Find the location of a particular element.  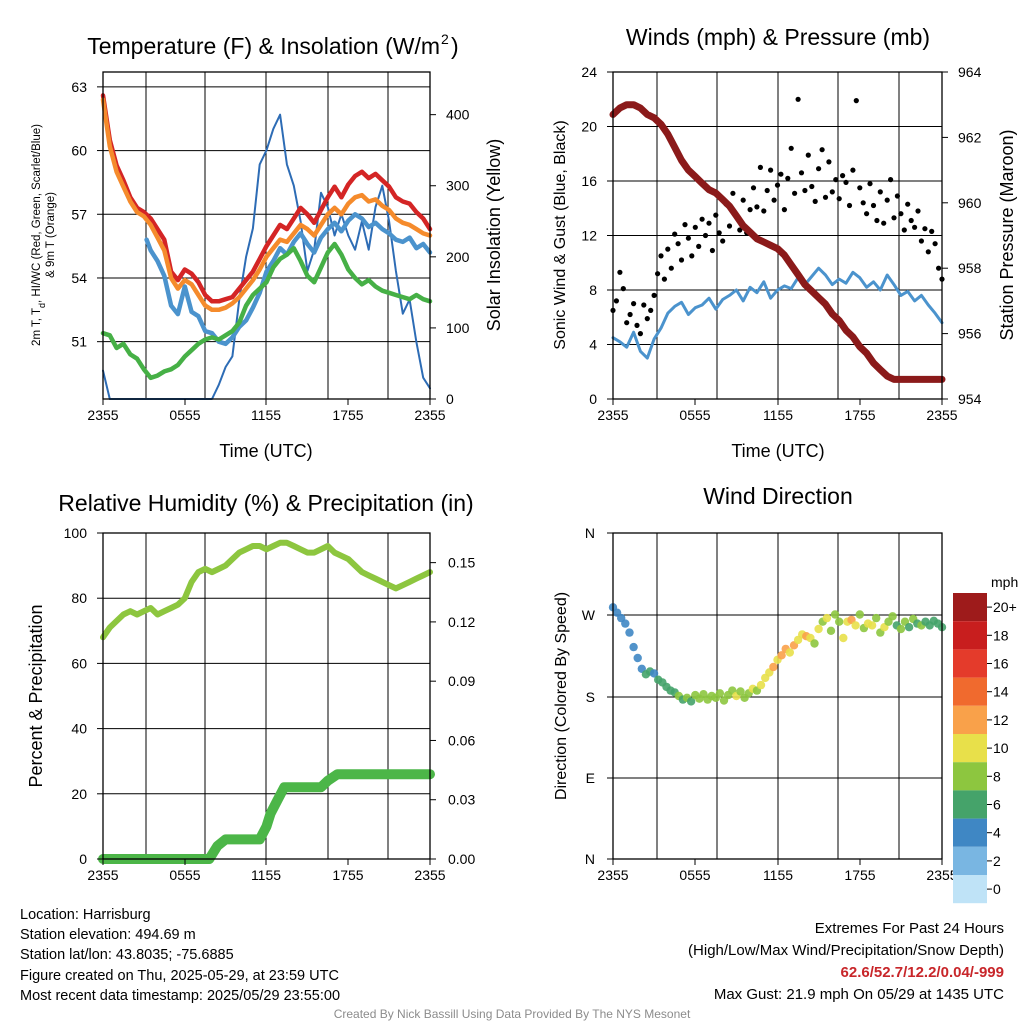

legend-label: 6 is located at coordinates (997, 805).